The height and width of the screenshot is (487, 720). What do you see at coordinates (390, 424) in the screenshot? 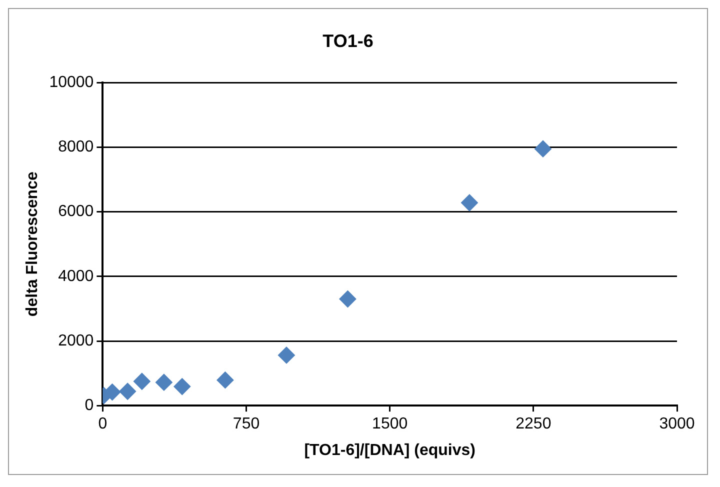
I see `x-tick-label: 1500` at bounding box center [390, 424].